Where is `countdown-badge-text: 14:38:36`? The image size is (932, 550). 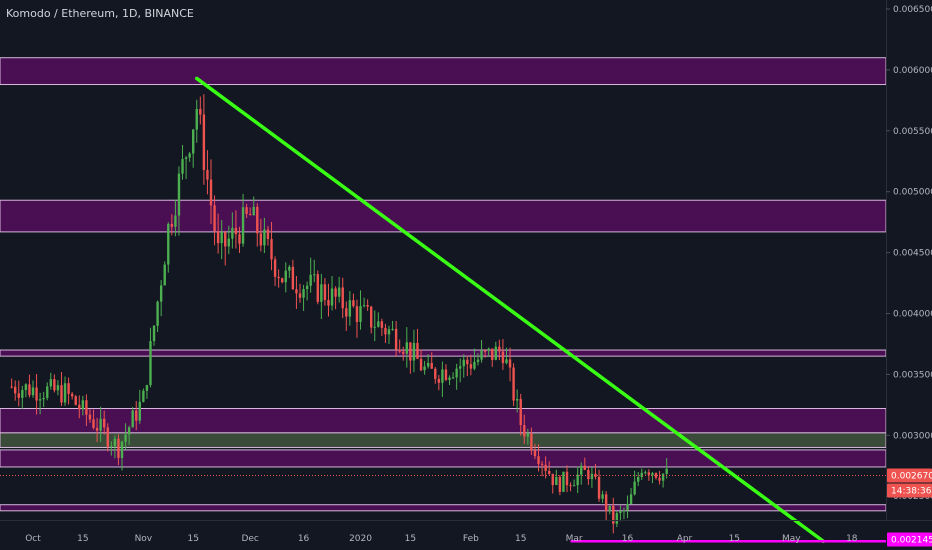
countdown-badge-text: 14:38:36 is located at coordinates (911, 491).